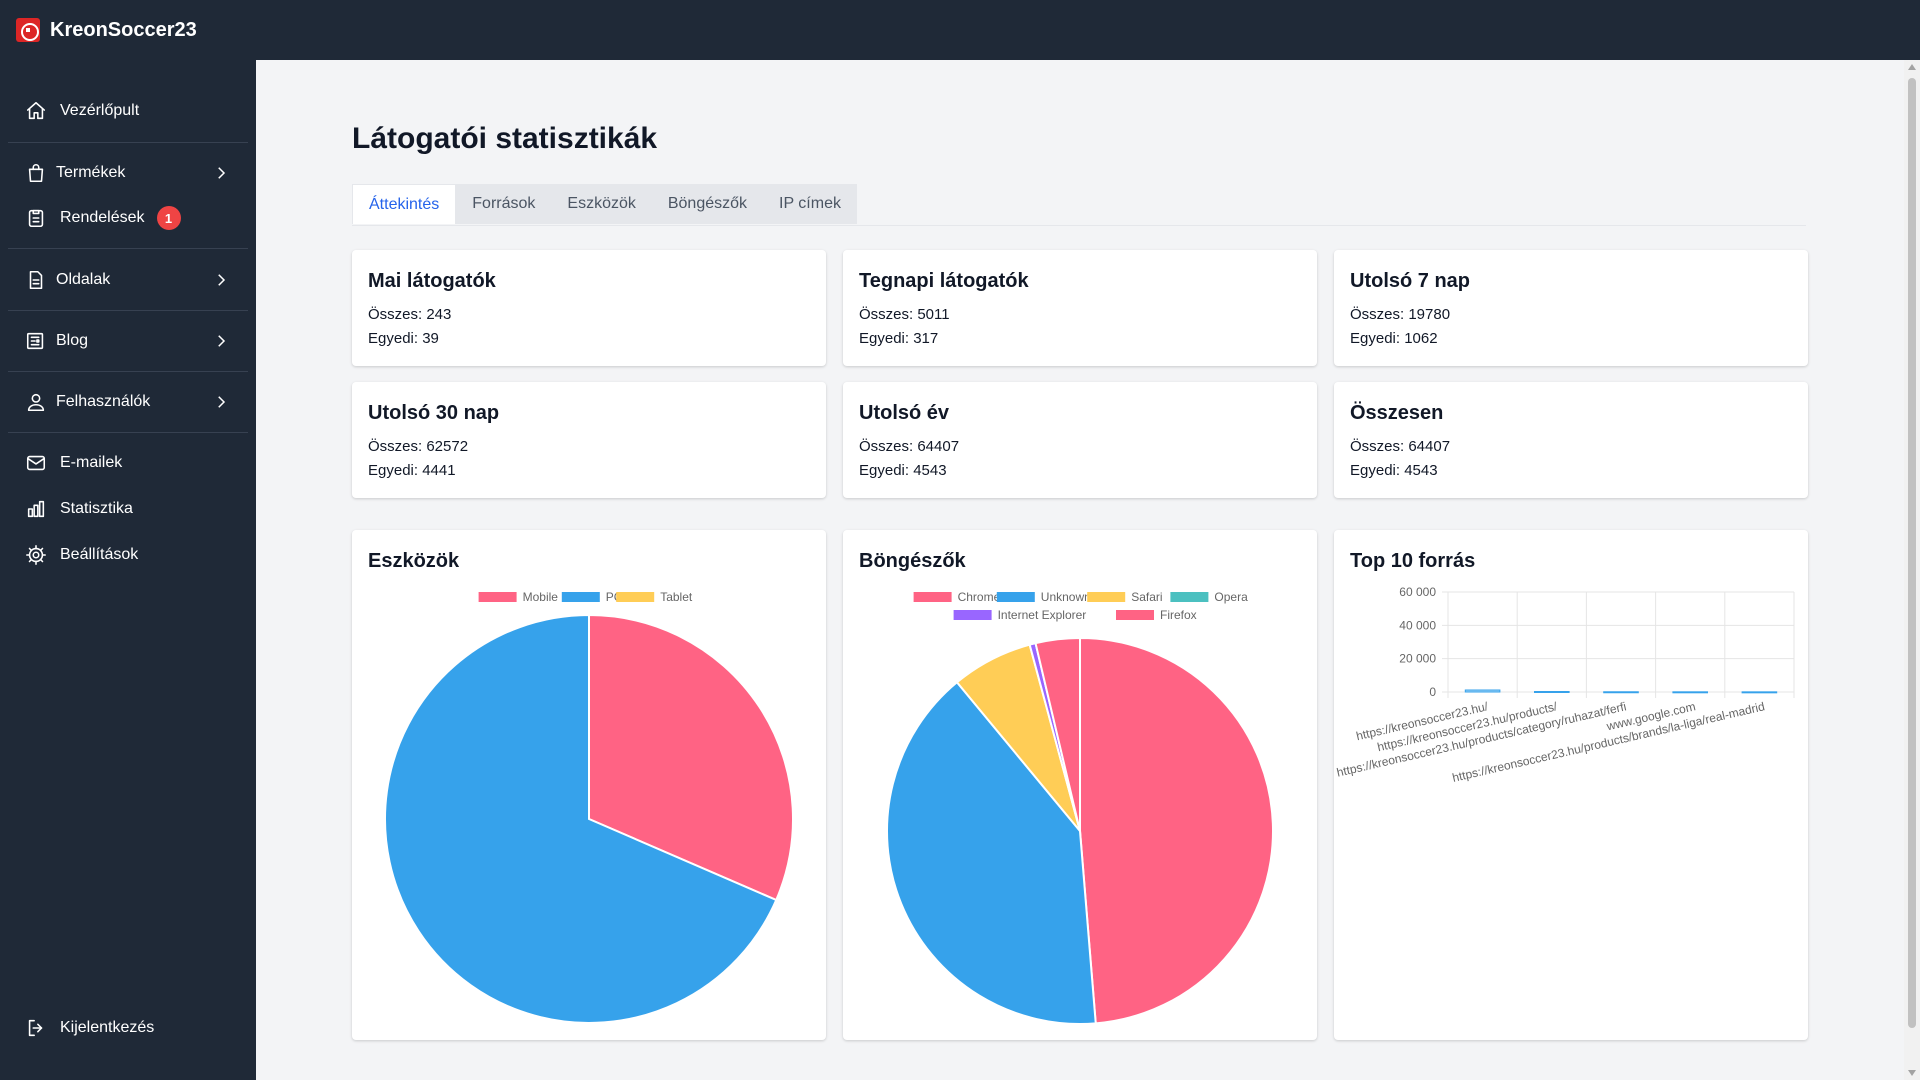 The height and width of the screenshot is (1080, 1920). Describe the element at coordinates (410, 314) in the screenshot. I see `stat-total: Összes: 243` at that location.